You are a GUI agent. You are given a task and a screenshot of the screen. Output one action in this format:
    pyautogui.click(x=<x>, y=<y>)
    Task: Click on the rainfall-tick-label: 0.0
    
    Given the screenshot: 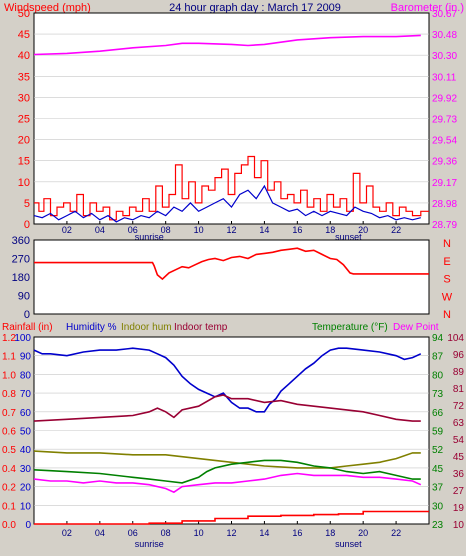 What is the action you would take?
    pyautogui.click(x=9, y=525)
    